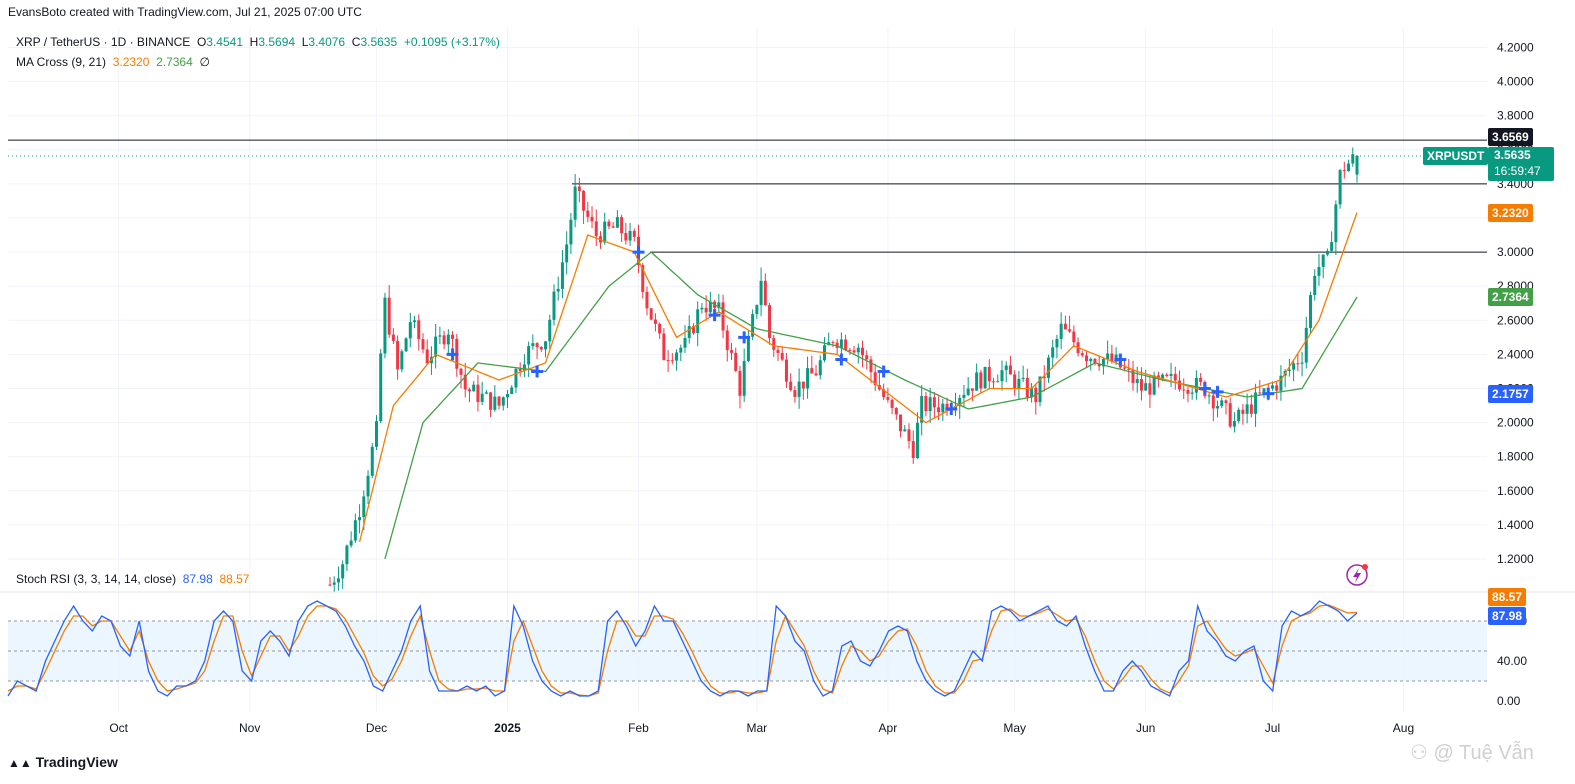  What do you see at coordinates (224, 42) in the screenshot?
I see `open-value: 3.4541` at bounding box center [224, 42].